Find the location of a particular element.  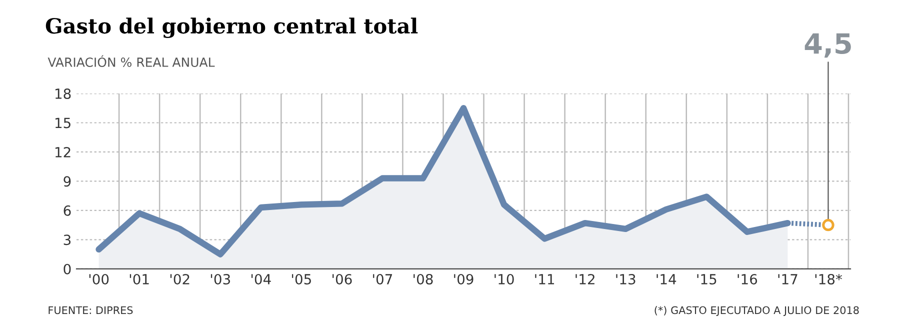

x-tick-label: '14 is located at coordinates (666, 279).